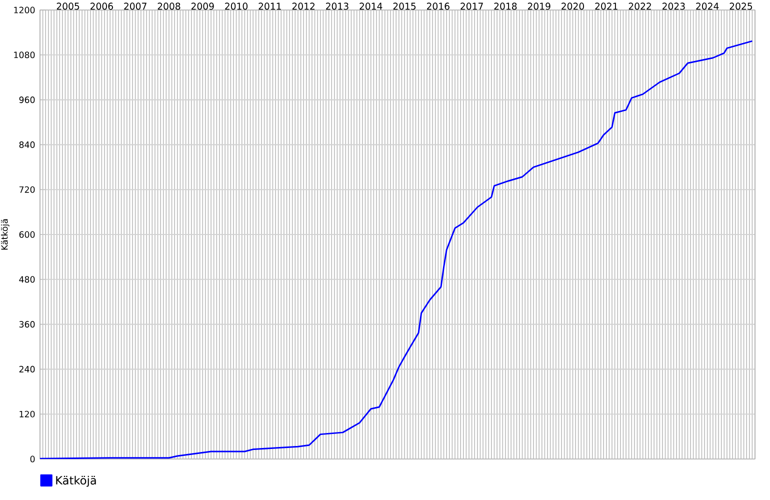  Describe the element at coordinates (101, 6) in the screenshot. I see `x-tick-label: 2006` at that location.